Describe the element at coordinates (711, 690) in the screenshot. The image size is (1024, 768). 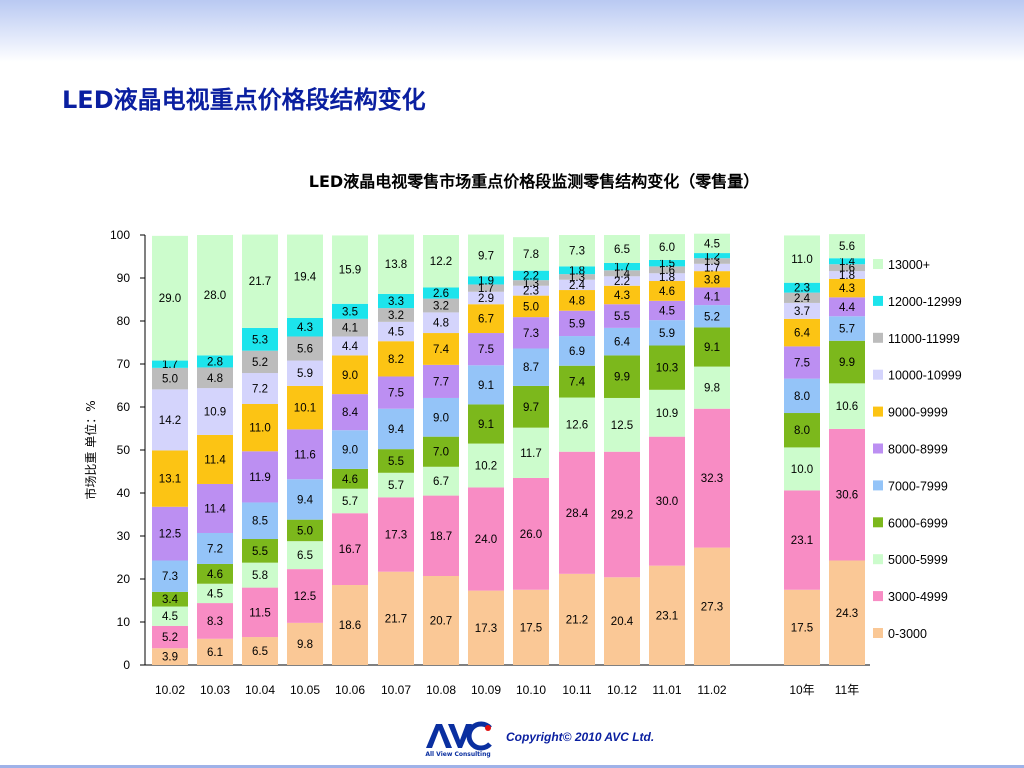
I see `x-tick-label: 11.02` at that location.